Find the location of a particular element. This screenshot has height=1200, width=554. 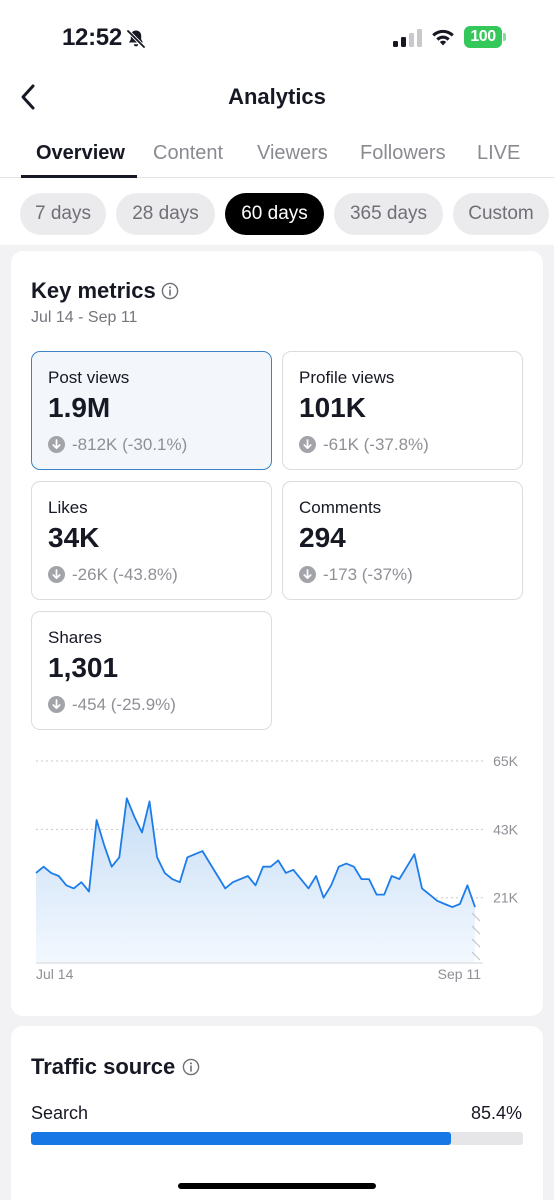

x-axis-label-start: Jul 14 is located at coordinates (55, 974).